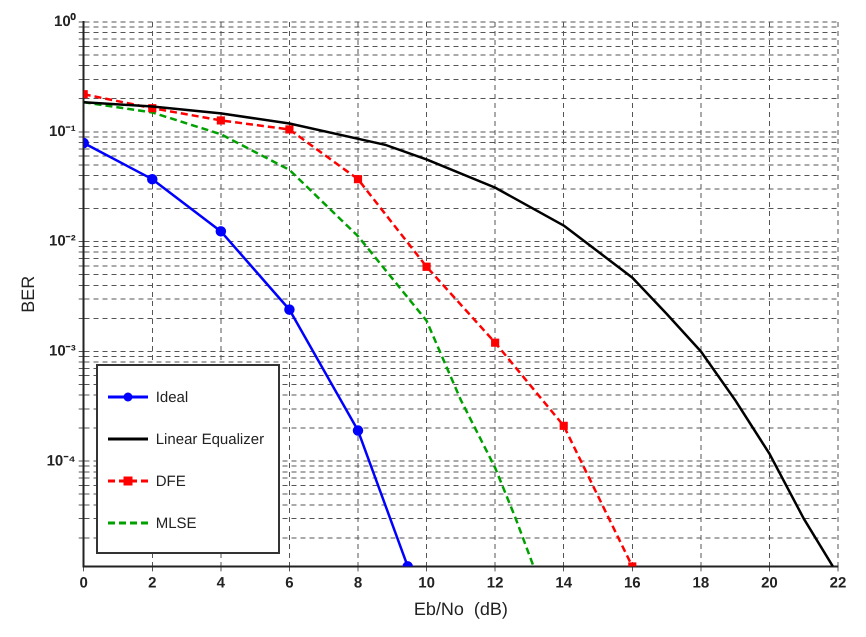 Image resolution: width=866 pixels, height=637 pixels. Describe the element at coordinates (171, 481) in the screenshot. I see `legend-label: DFE` at that location.